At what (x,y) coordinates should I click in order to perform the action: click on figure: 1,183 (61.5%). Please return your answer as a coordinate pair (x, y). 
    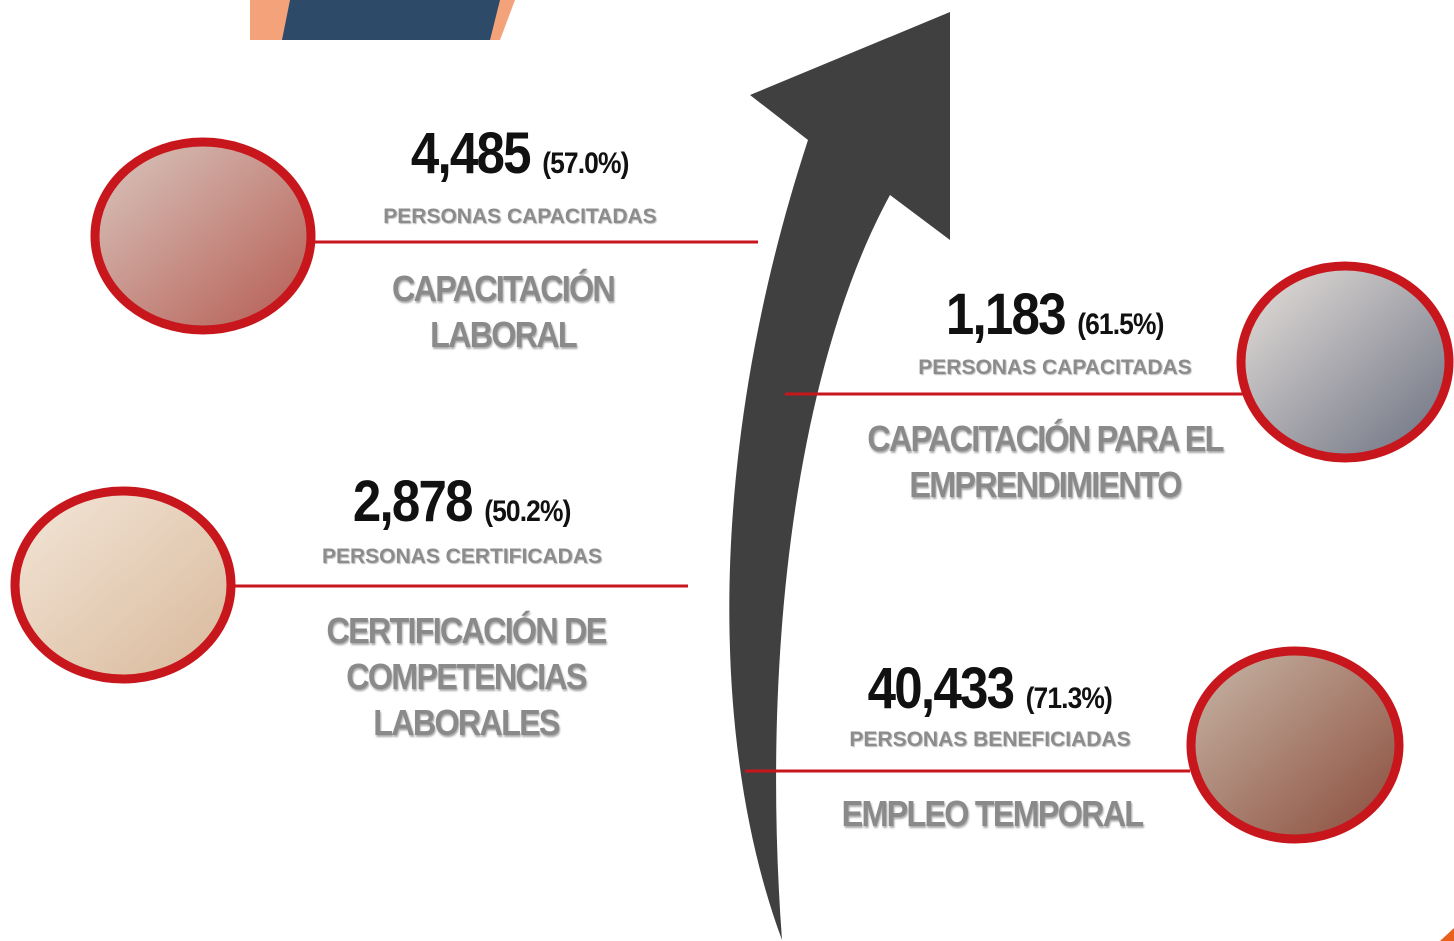
    Looking at the image, I should click on (1055, 319).